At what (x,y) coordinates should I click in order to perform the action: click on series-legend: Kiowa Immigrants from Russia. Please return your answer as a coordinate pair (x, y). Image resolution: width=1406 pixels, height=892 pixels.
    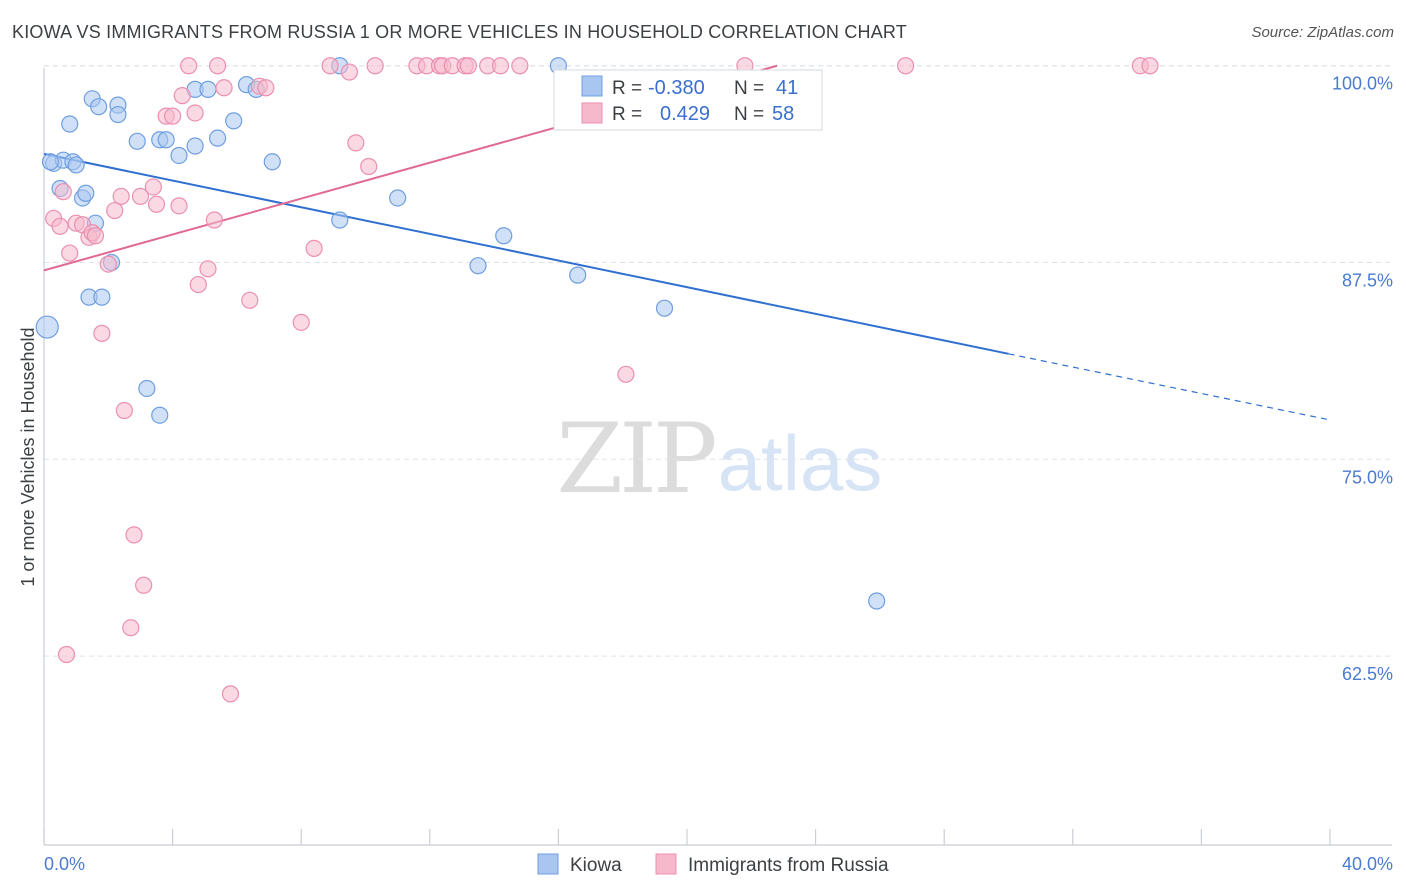
    Looking at the image, I should click on (713, 864).